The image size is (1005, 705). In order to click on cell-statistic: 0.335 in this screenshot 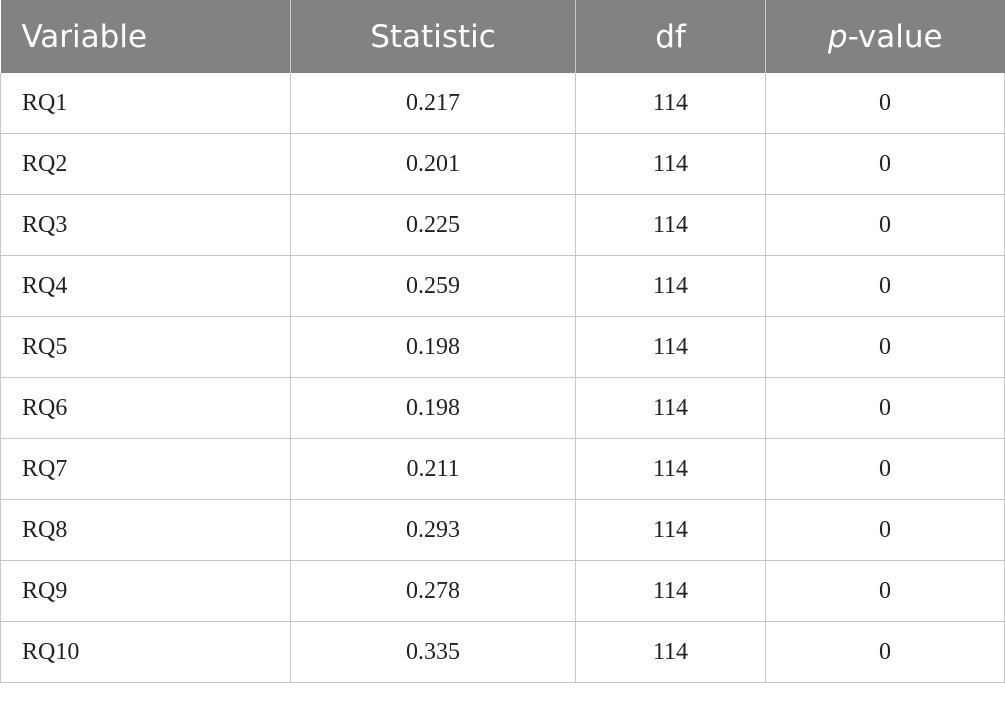, I will do `click(433, 652)`.